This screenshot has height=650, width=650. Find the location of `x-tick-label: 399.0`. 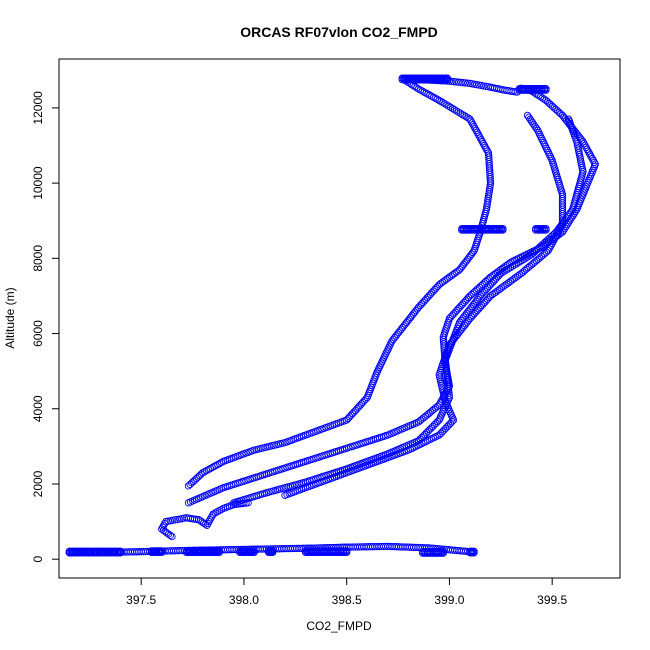

x-tick-label: 399.0 is located at coordinates (449, 600).